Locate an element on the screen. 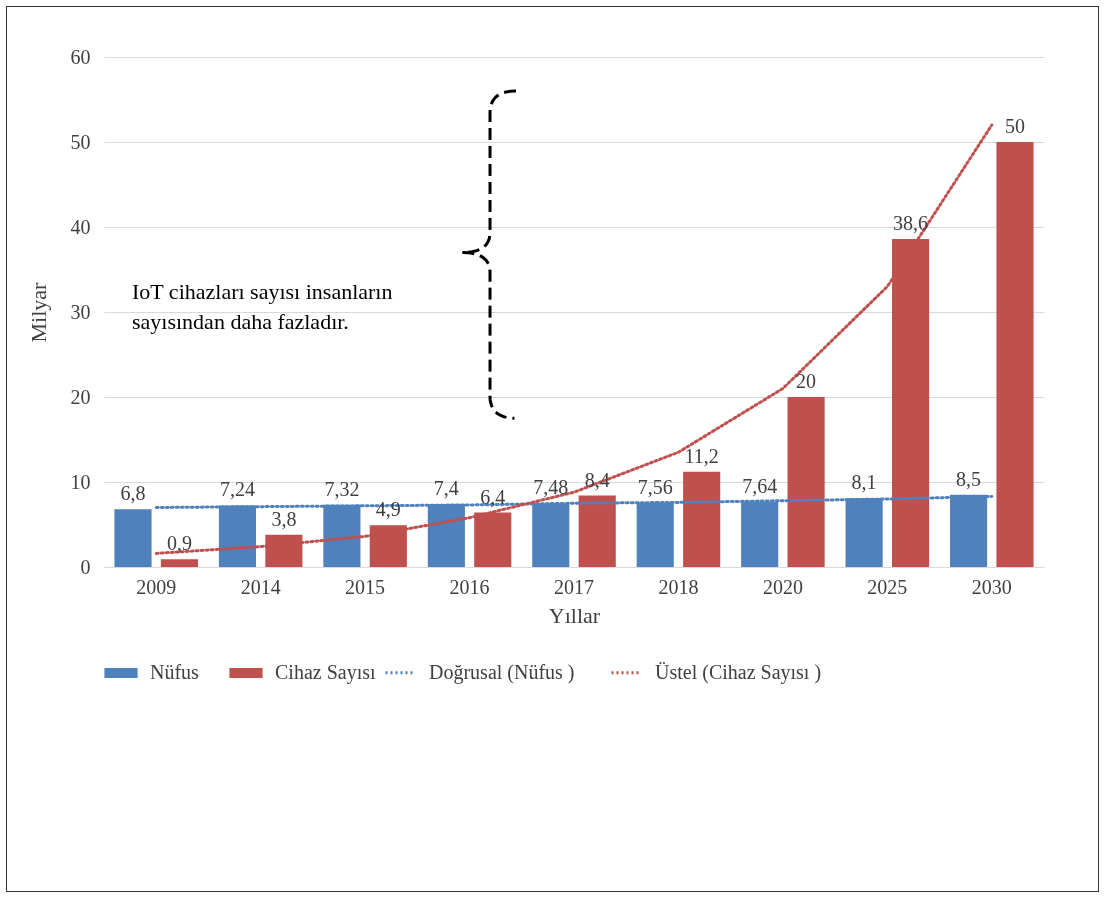 Image resolution: width=1107 pixels, height=900 pixels. x-tick-label: 2009 is located at coordinates (156, 586).